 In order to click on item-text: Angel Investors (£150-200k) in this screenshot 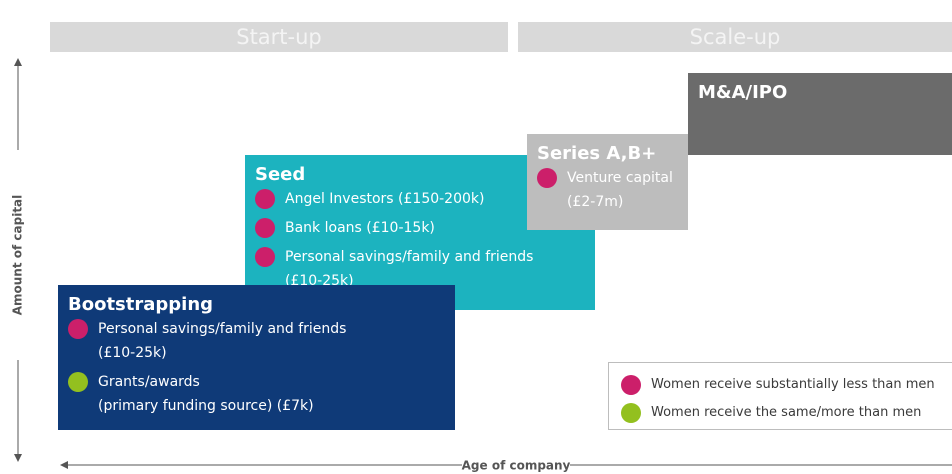, I will do `click(384, 199)`.